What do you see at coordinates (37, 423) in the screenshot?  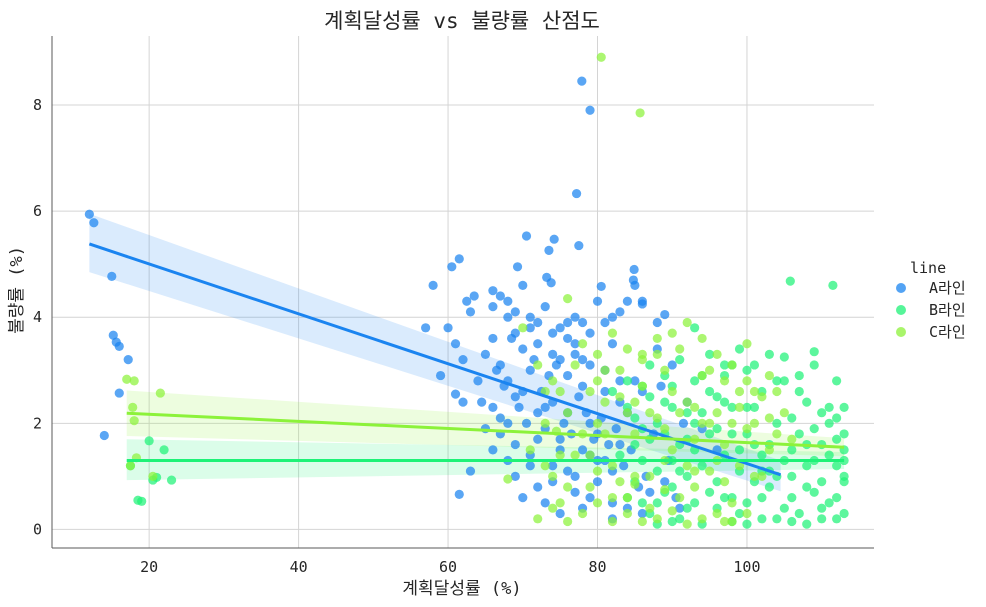 I see `y-tick-label: 2` at bounding box center [37, 423].